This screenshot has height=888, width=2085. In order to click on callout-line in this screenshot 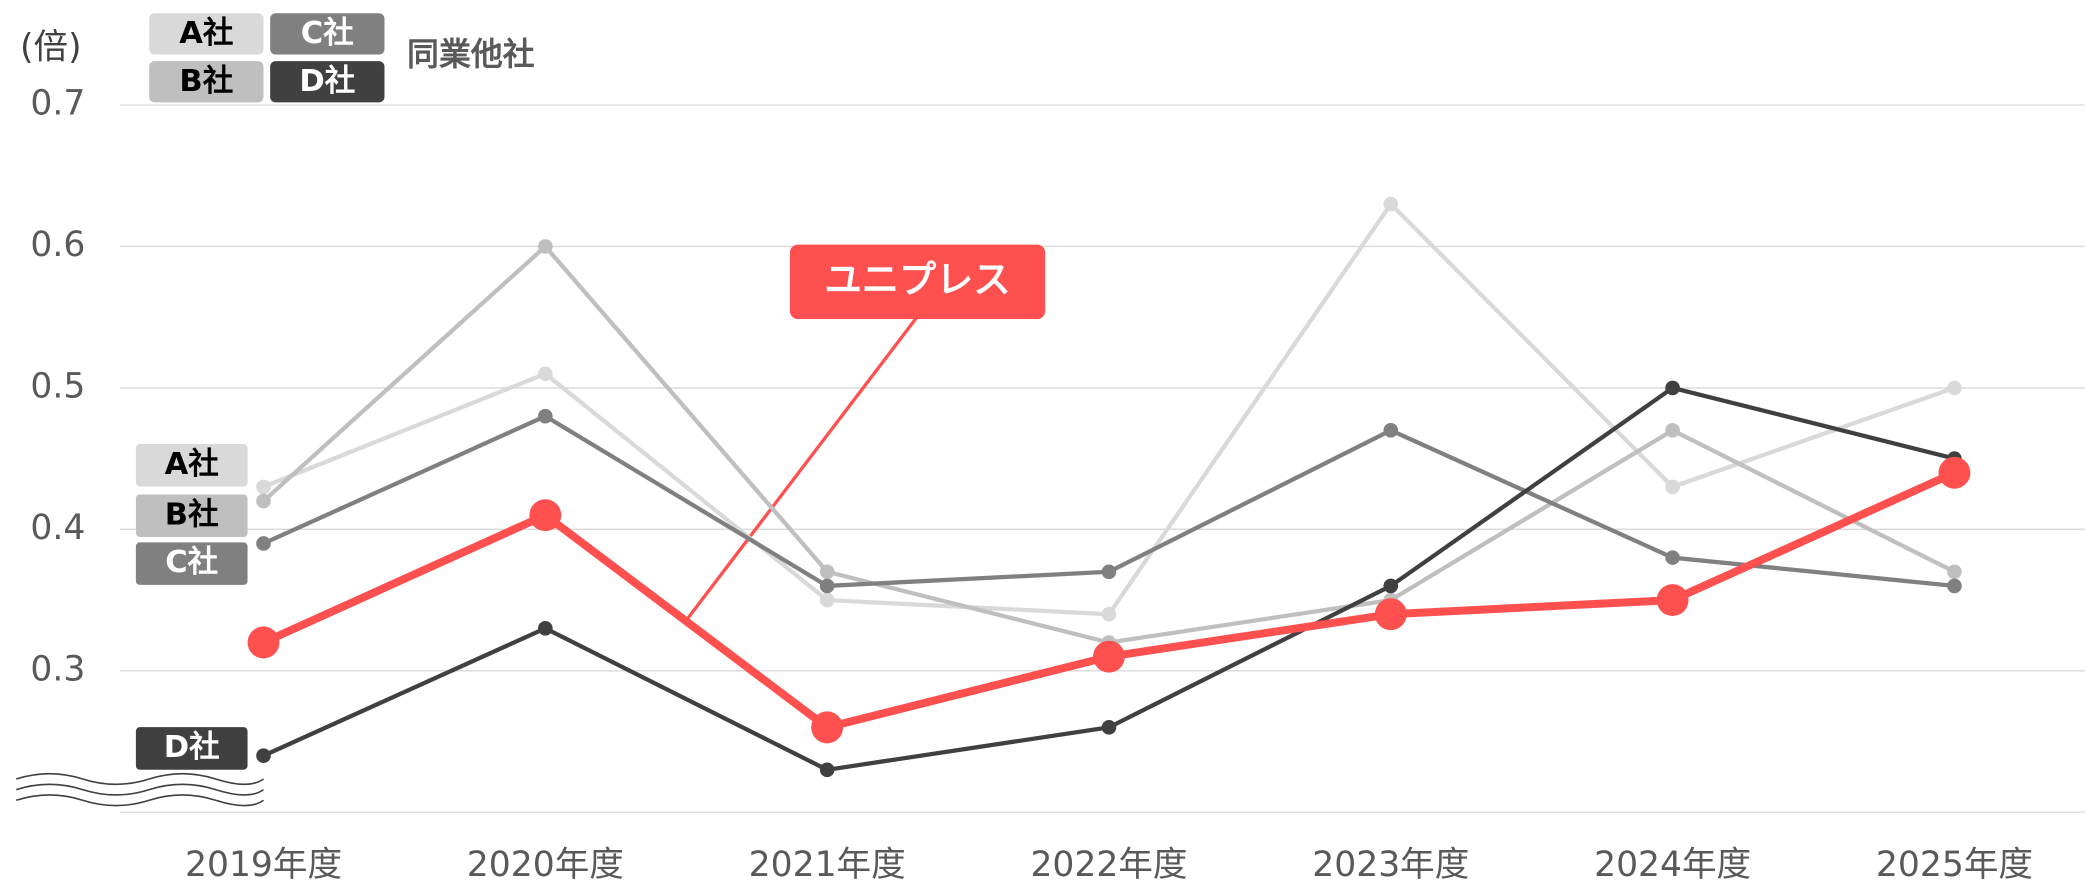, I will do `click(801, 469)`.